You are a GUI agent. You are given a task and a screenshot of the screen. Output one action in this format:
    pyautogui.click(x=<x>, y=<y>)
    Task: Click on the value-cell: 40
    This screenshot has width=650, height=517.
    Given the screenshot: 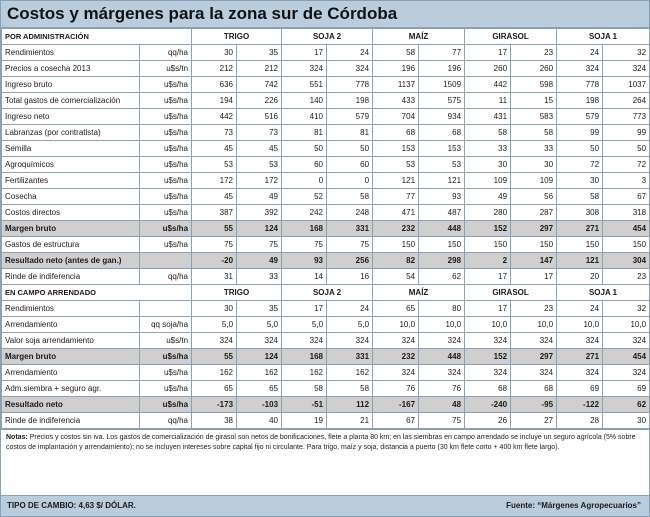 What is the action you would take?
    pyautogui.click(x=259, y=420)
    